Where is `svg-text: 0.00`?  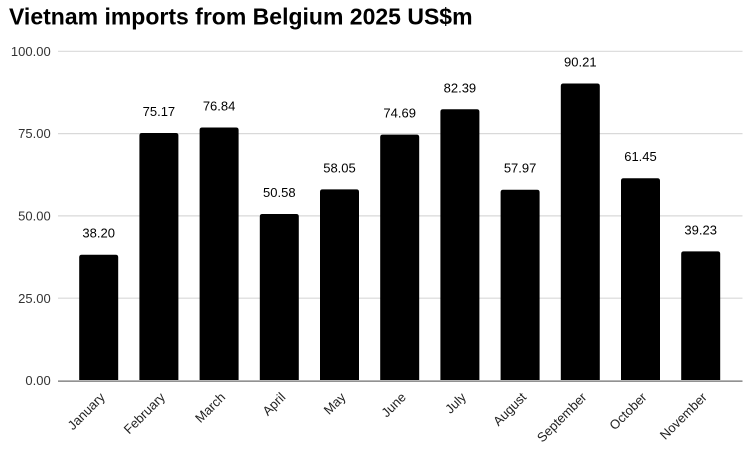
svg-text: 0.00 is located at coordinates (37, 380).